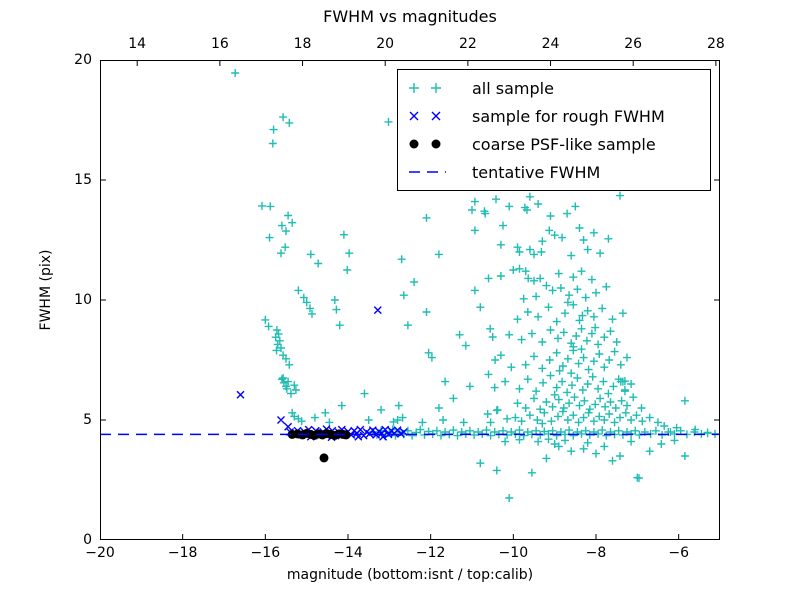  What do you see at coordinates (137, 44) in the screenshot?
I see `top-tick-label: 14` at bounding box center [137, 44].